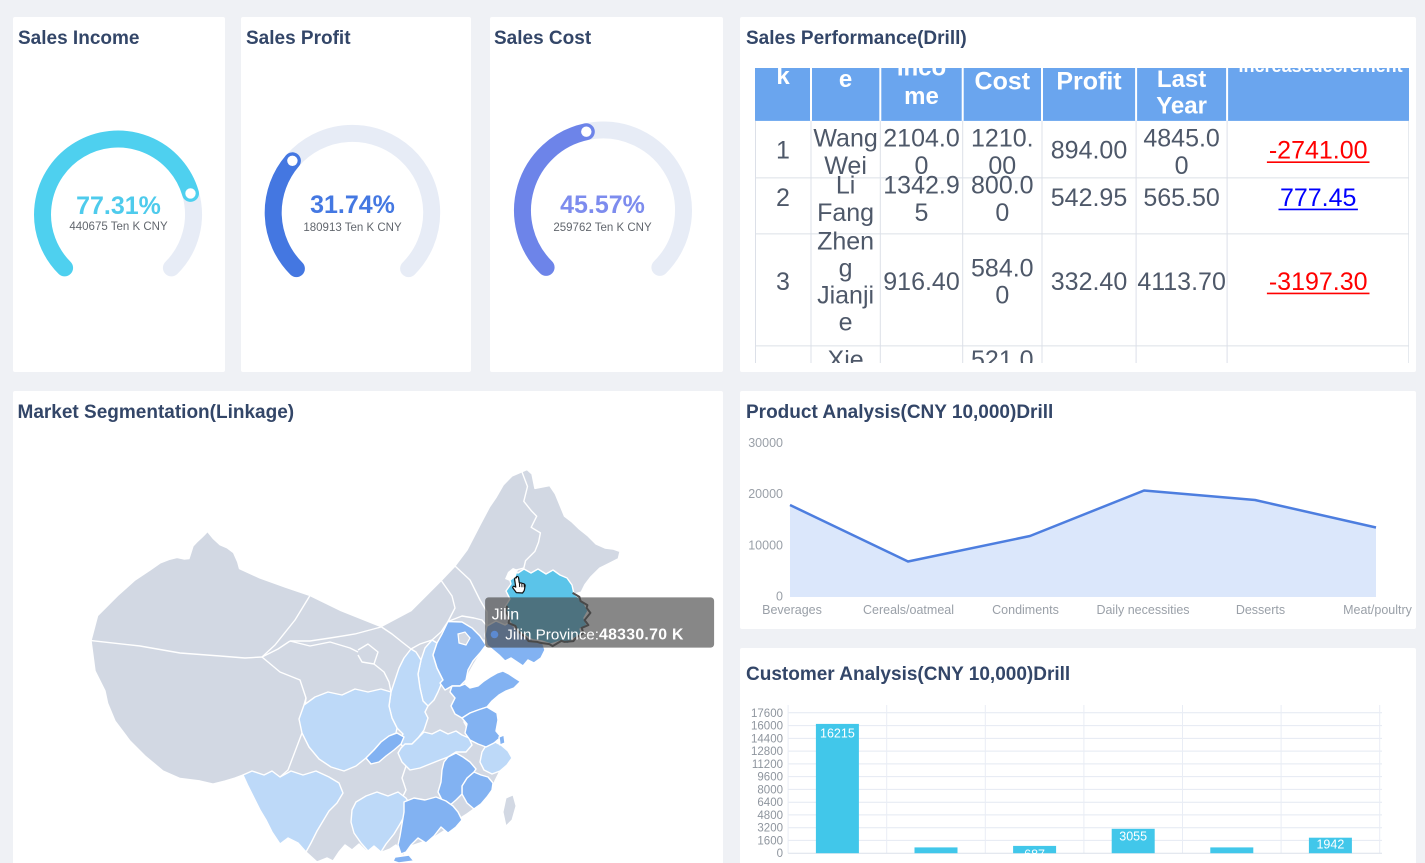 Image resolution: width=1425 pixels, height=863 pixels. What do you see at coordinates (1034, 855) in the screenshot?
I see `svg-text: 687` at bounding box center [1034, 855].